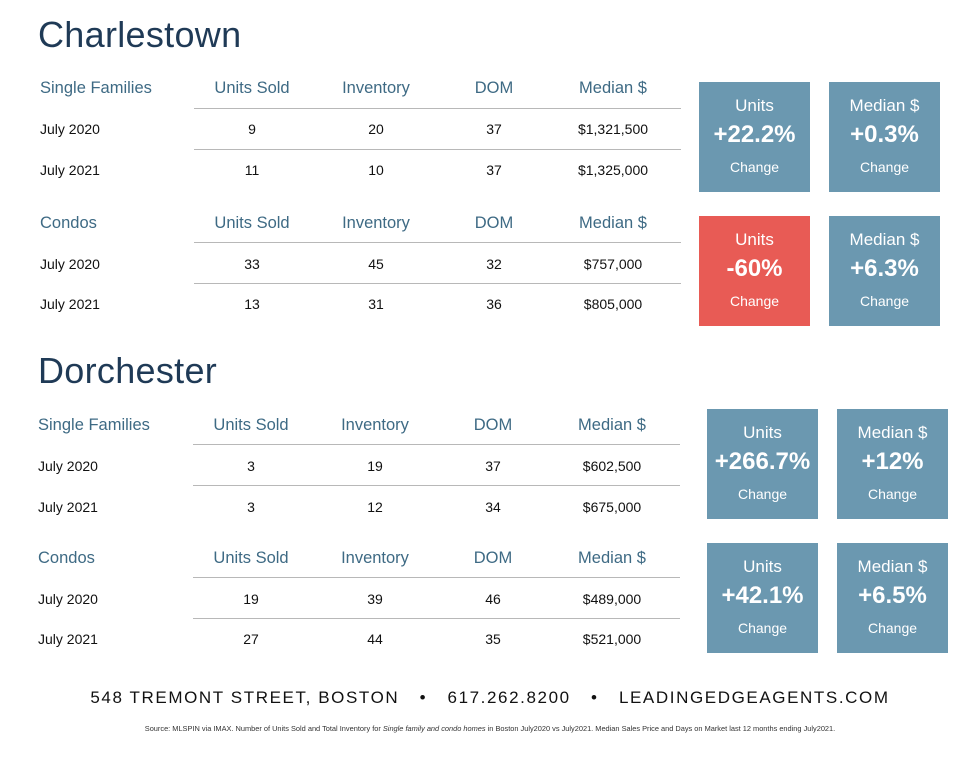  Describe the element at coordinates (613, 304) in the screenshot. I see `table-cell: $805,000` at that location.